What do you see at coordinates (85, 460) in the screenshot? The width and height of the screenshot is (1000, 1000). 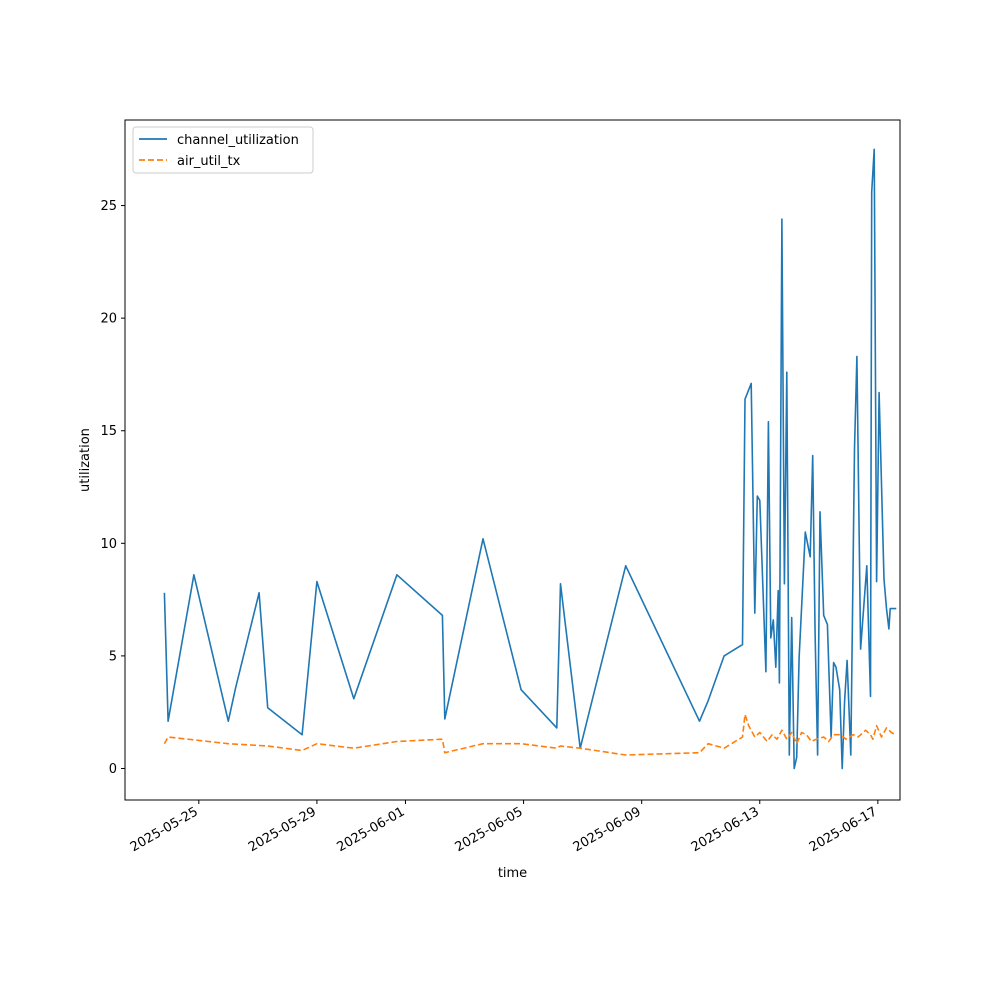 I see `y-axis-title: utilization` at bounding box center [85, 460].